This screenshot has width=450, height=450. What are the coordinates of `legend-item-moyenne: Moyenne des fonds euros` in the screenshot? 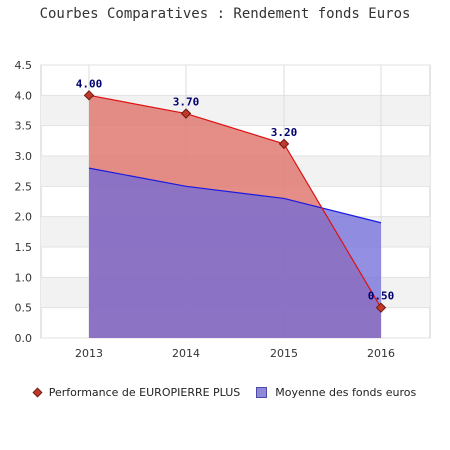 It's located at (336, 392).